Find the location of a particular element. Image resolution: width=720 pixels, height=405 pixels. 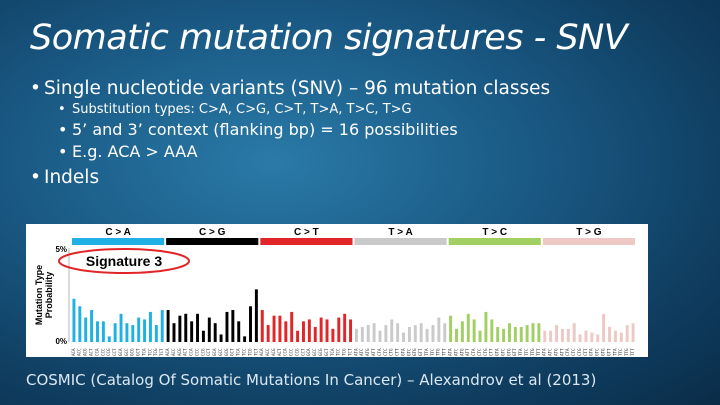

context-tick-label: TCT is located at coordinates (255, 352).